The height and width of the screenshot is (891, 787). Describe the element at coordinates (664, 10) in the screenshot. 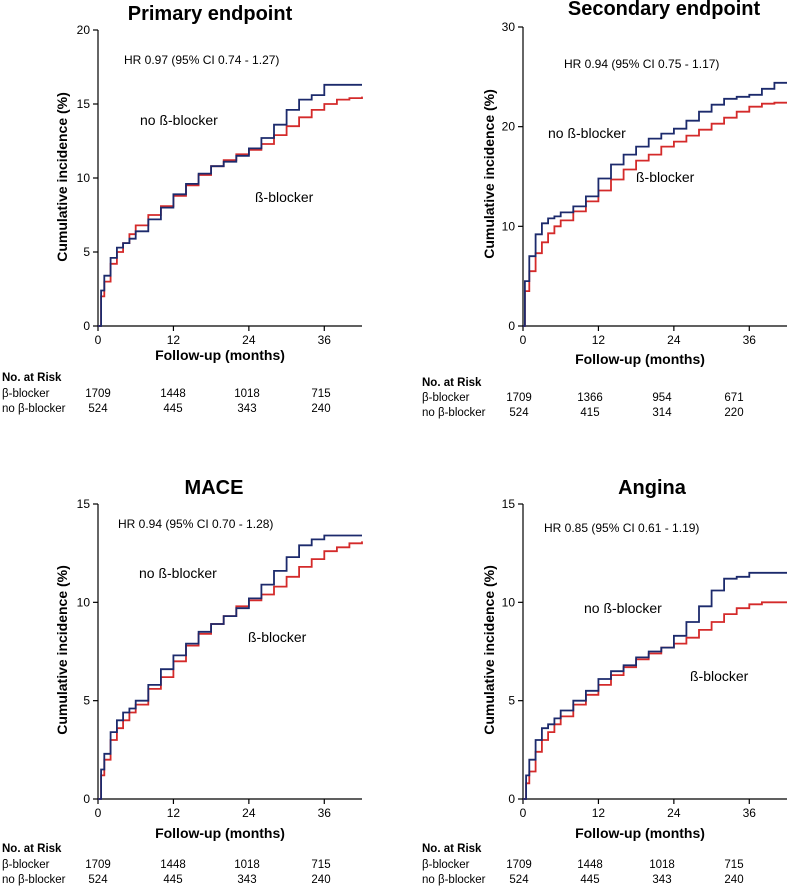

I see `chart-title: Secondary endpoint` at that location.